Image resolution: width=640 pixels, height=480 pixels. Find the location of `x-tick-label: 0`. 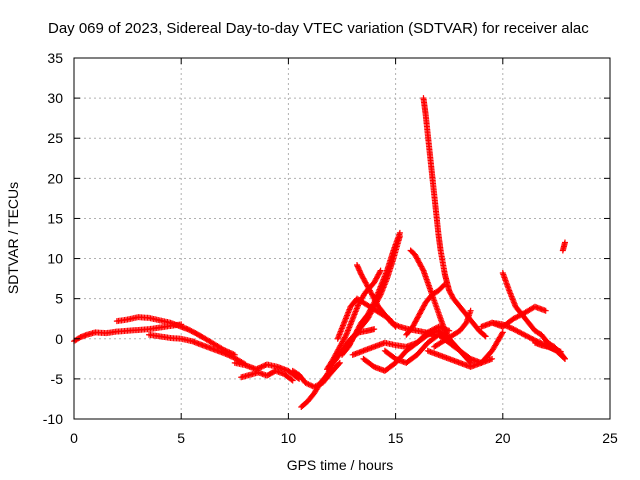

x-tick-label: 0 is located at coordinates (74, 438).